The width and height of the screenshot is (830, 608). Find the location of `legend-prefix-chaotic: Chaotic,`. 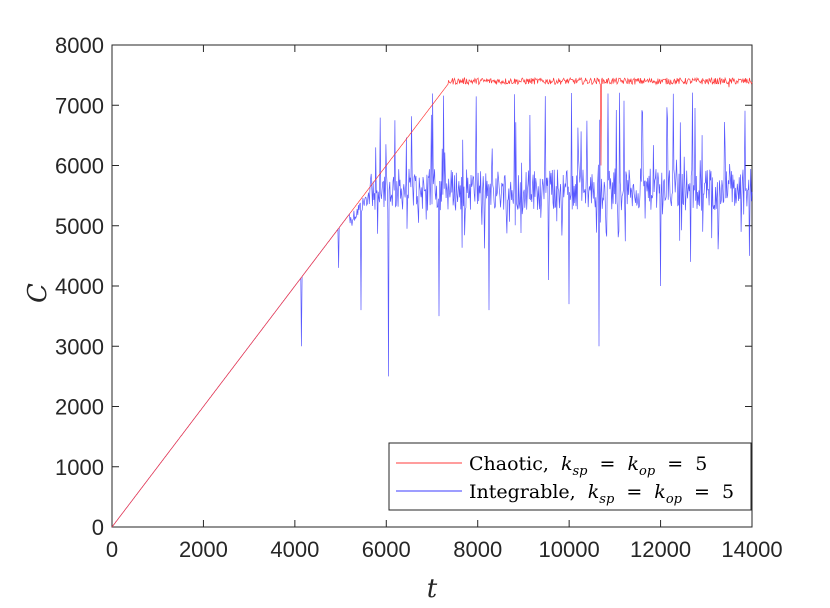

legend-prefix-chaotic: Chaotic, is located at coordinates (509, 464).